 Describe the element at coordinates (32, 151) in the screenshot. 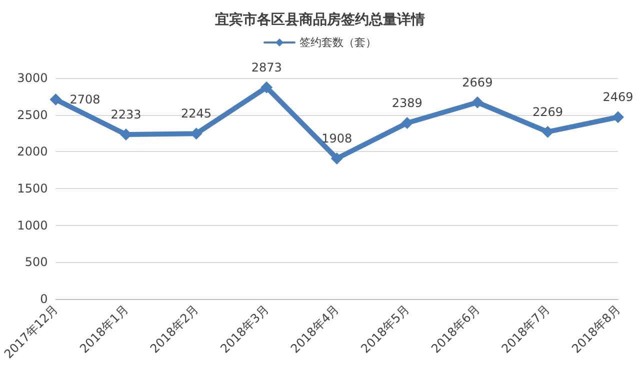

I see `y-tick-label: 2000` at that location.